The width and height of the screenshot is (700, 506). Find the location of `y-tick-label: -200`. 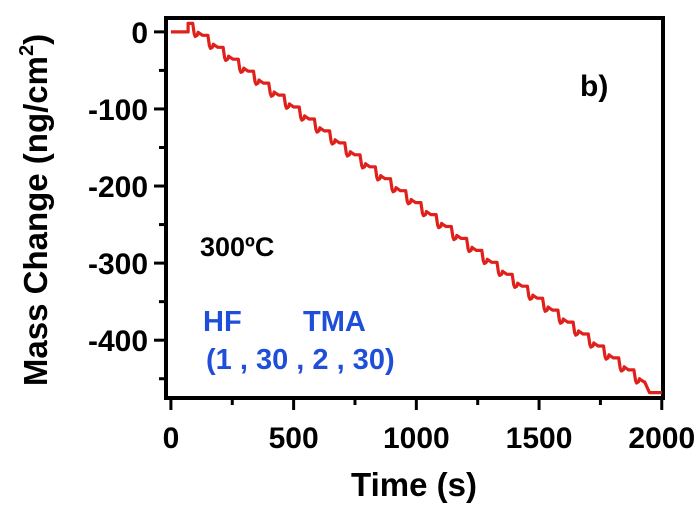

y-tick-label: -200 is located at coordinates (118, 187).